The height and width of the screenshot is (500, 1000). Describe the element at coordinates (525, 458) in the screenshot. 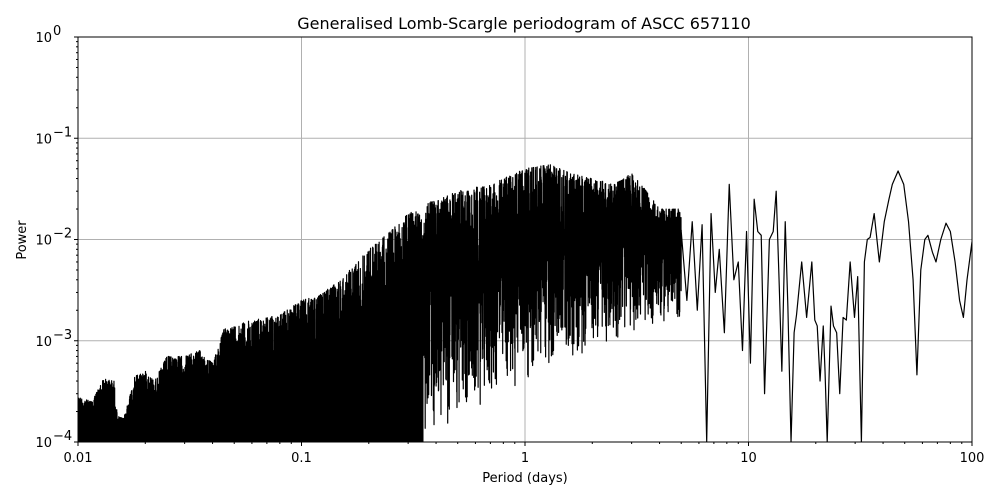

I see `x-tick-label: 1` at that location.